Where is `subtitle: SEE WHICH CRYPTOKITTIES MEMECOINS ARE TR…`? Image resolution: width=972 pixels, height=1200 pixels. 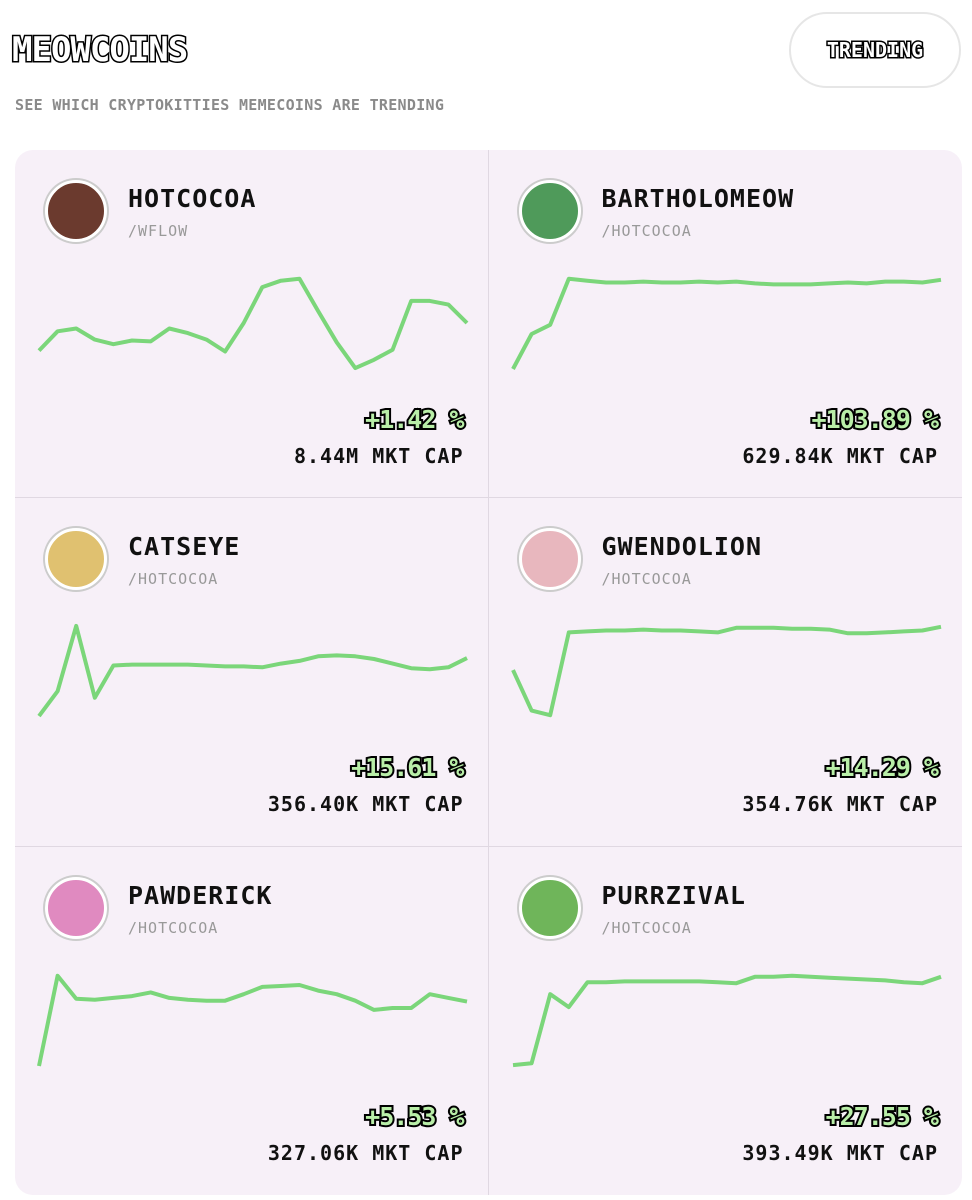 subtitle: SEE WHICH CRYPTOKITTIES MEMECOINS ARE TR… is located at coordinates (230, 105).